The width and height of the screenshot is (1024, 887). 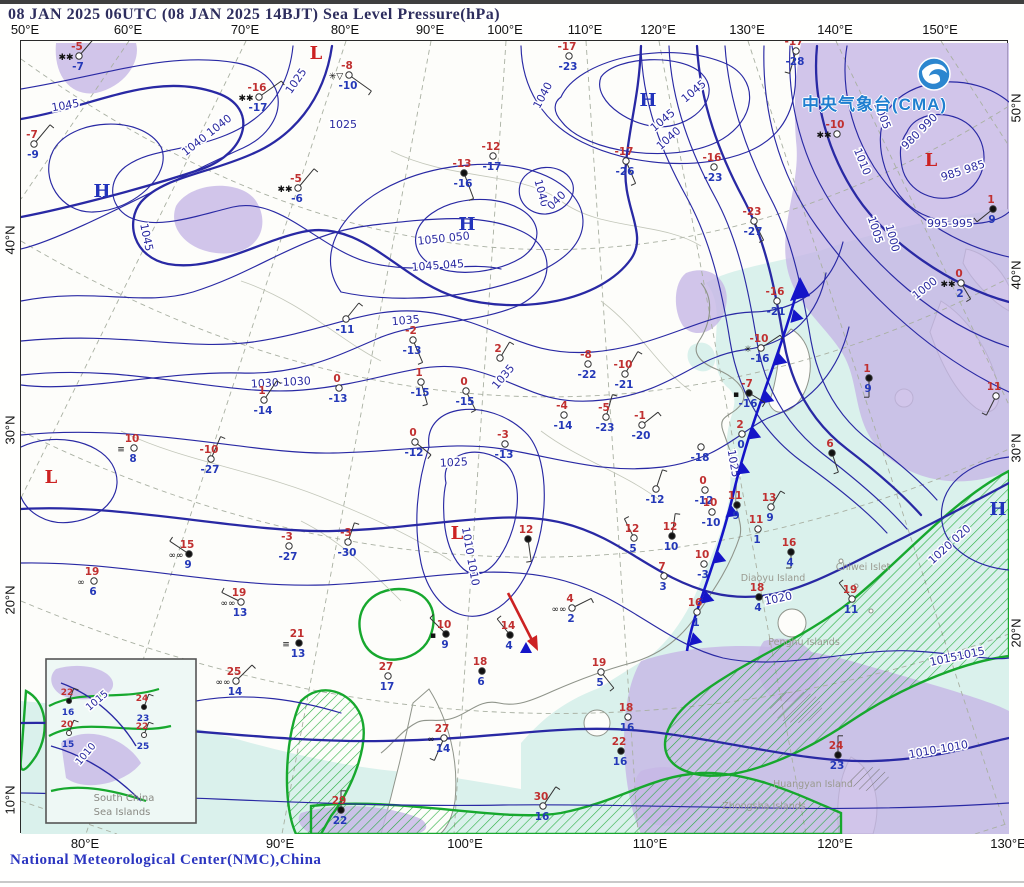 What do you see at coordinates (88, 582) in the screenshot?
I see `station-plot: 19 6 ∞` at bounding box center [88, 582].